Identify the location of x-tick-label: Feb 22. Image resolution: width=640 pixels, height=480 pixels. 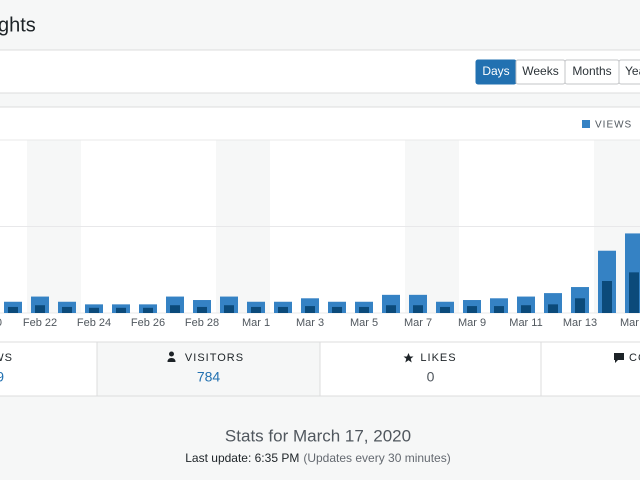
(40, 323).